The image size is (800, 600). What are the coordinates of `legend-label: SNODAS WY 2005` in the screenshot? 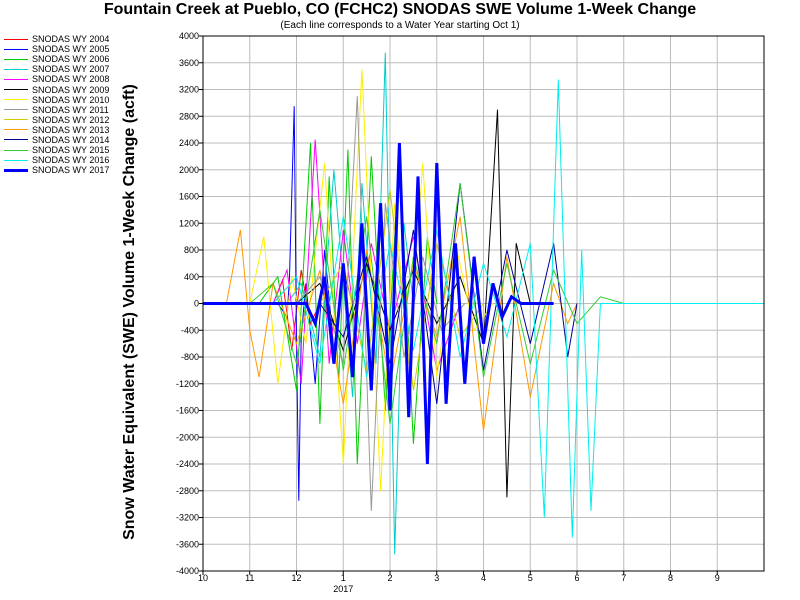 It's located at (71, 49).